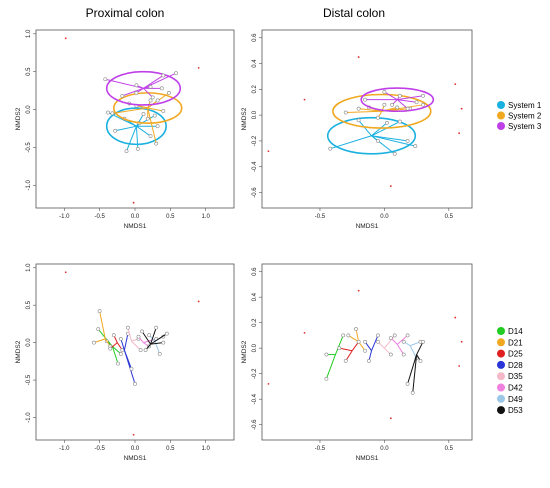  Describe the element at coordinates (525, 126) in the screenshot. I see `legend-label: System 3` at that location.